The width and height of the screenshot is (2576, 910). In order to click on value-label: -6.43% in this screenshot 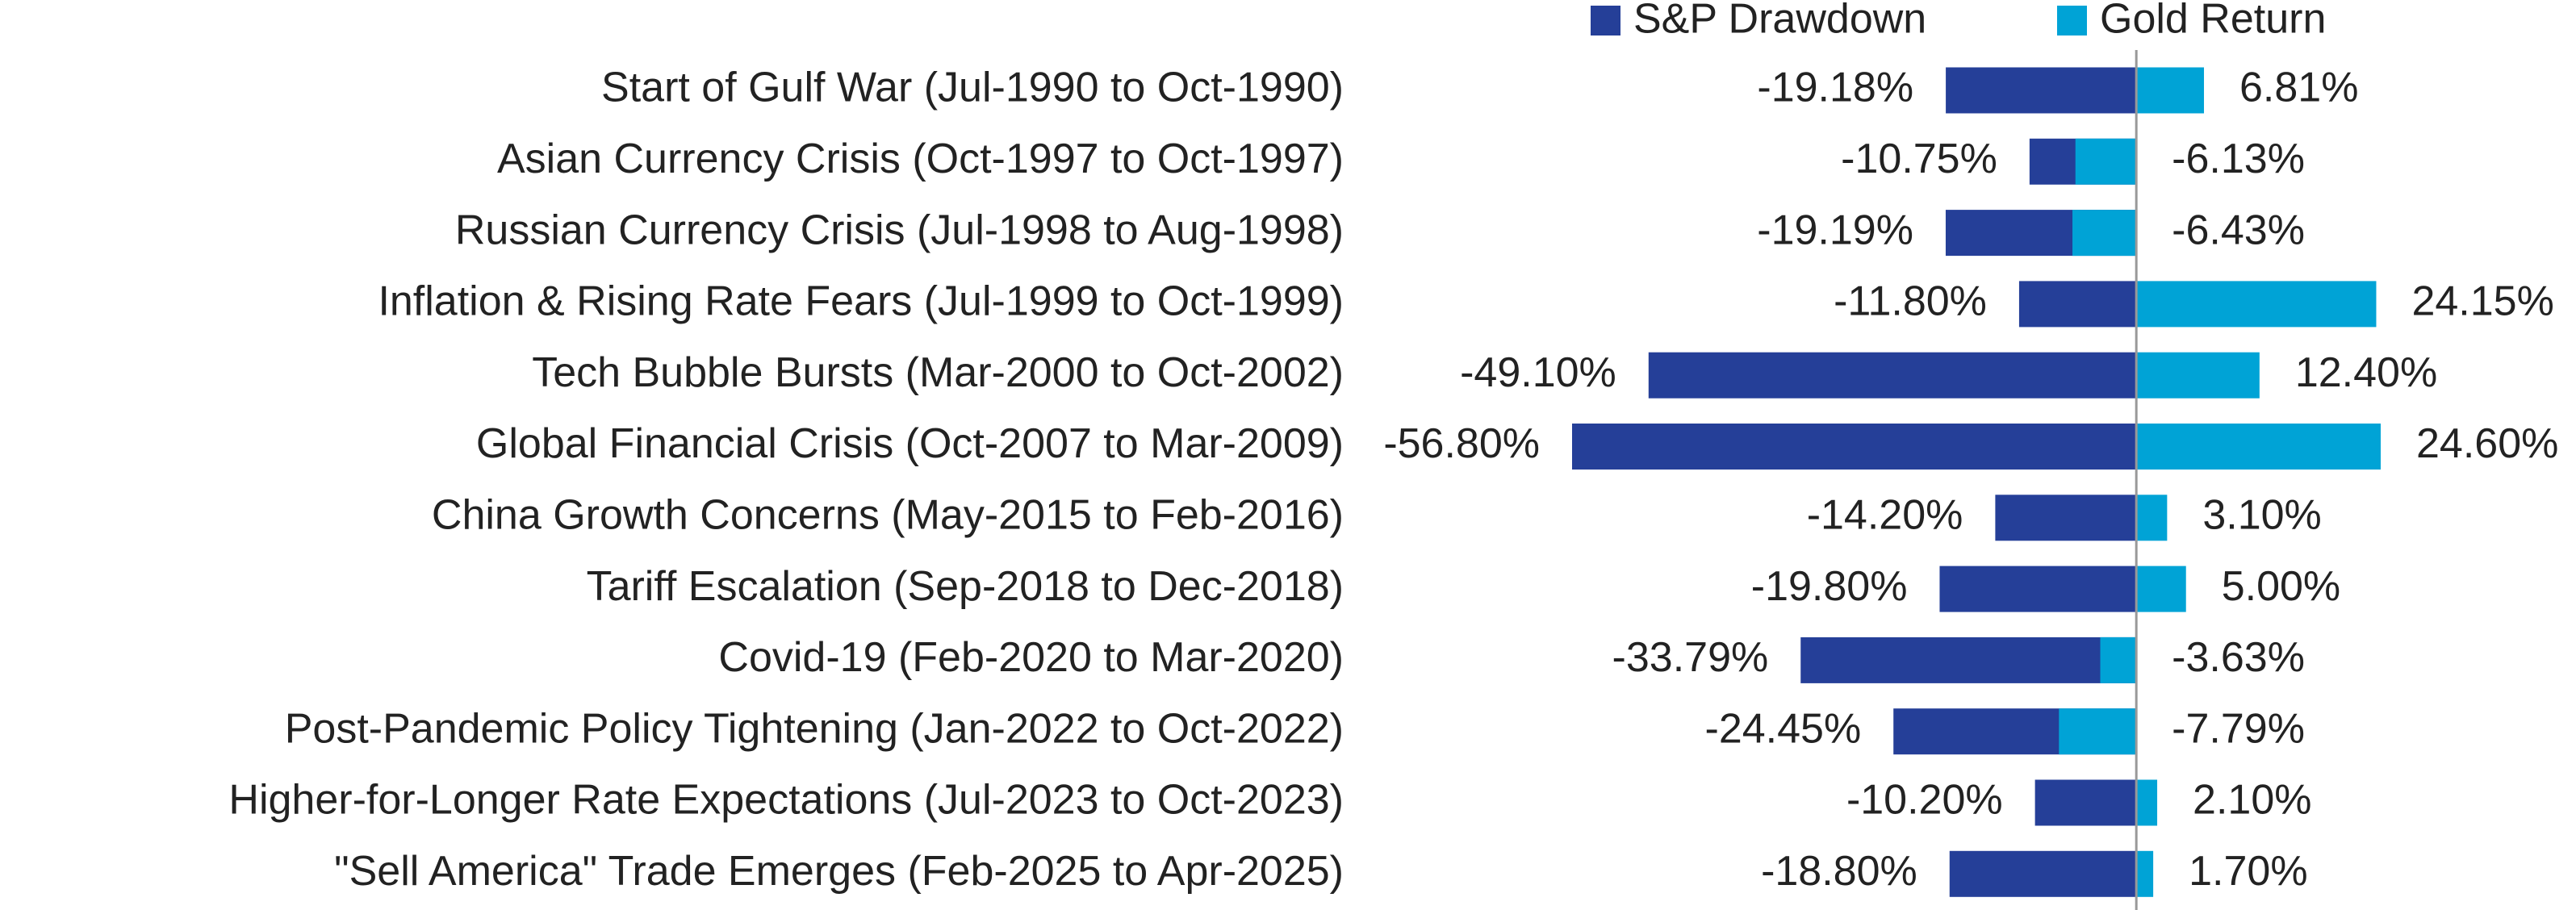, I will do `click(2238, 230)`.